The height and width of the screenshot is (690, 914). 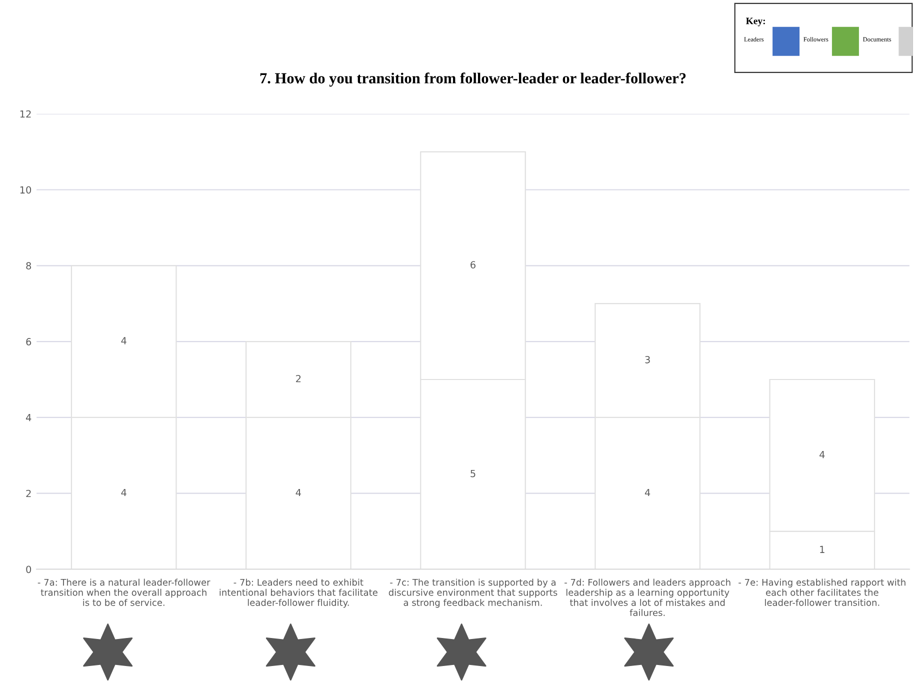 I want to click on y-tick-label: 10, so click(x=26, y=190).